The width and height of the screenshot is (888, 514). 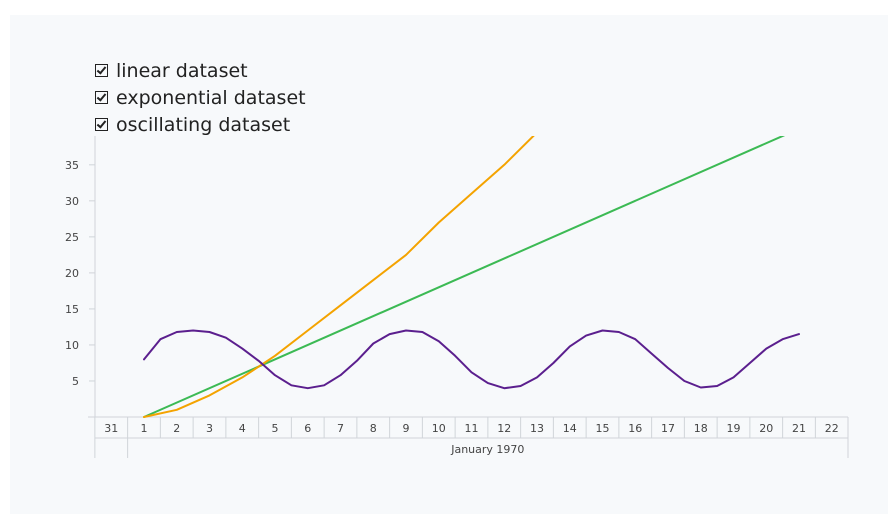 What do you see at coordinates (75, 381) in the screenshot?
I see `y-tick-label: 5` at bounding box center [75, 381].